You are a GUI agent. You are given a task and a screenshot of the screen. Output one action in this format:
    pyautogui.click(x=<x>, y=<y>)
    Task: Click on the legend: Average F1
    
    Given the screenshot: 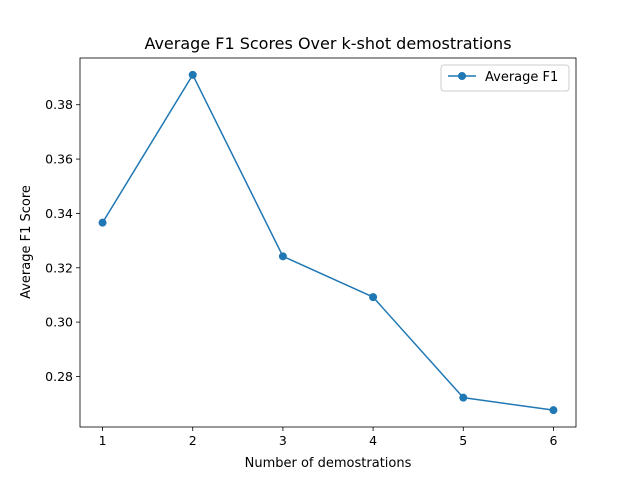 What is the action you would take?
    pyautogui.click(x=505, y=78)
    